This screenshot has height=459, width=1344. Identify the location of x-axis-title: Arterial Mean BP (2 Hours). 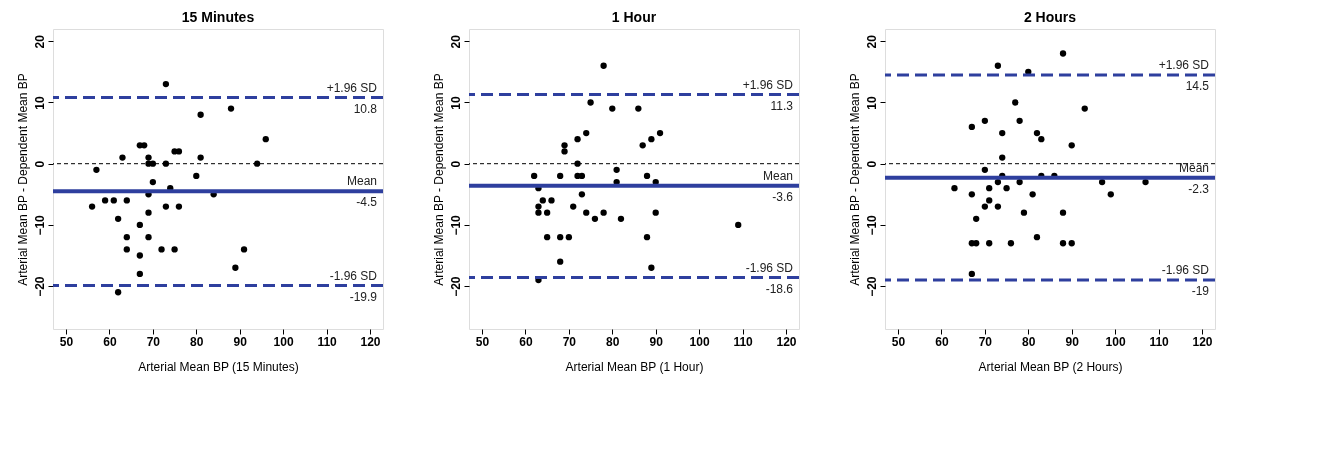
(1050, 366).